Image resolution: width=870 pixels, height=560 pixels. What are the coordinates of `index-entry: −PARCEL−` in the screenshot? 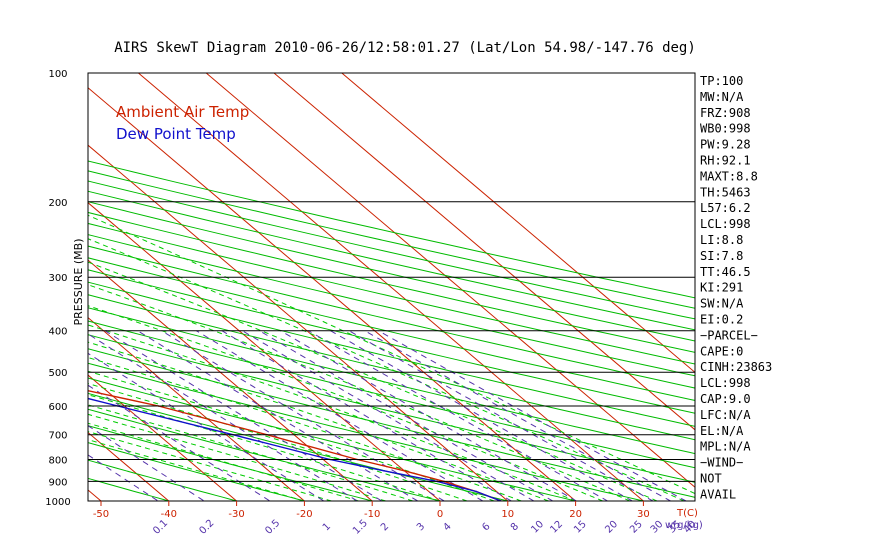 It's located at (729, 335).